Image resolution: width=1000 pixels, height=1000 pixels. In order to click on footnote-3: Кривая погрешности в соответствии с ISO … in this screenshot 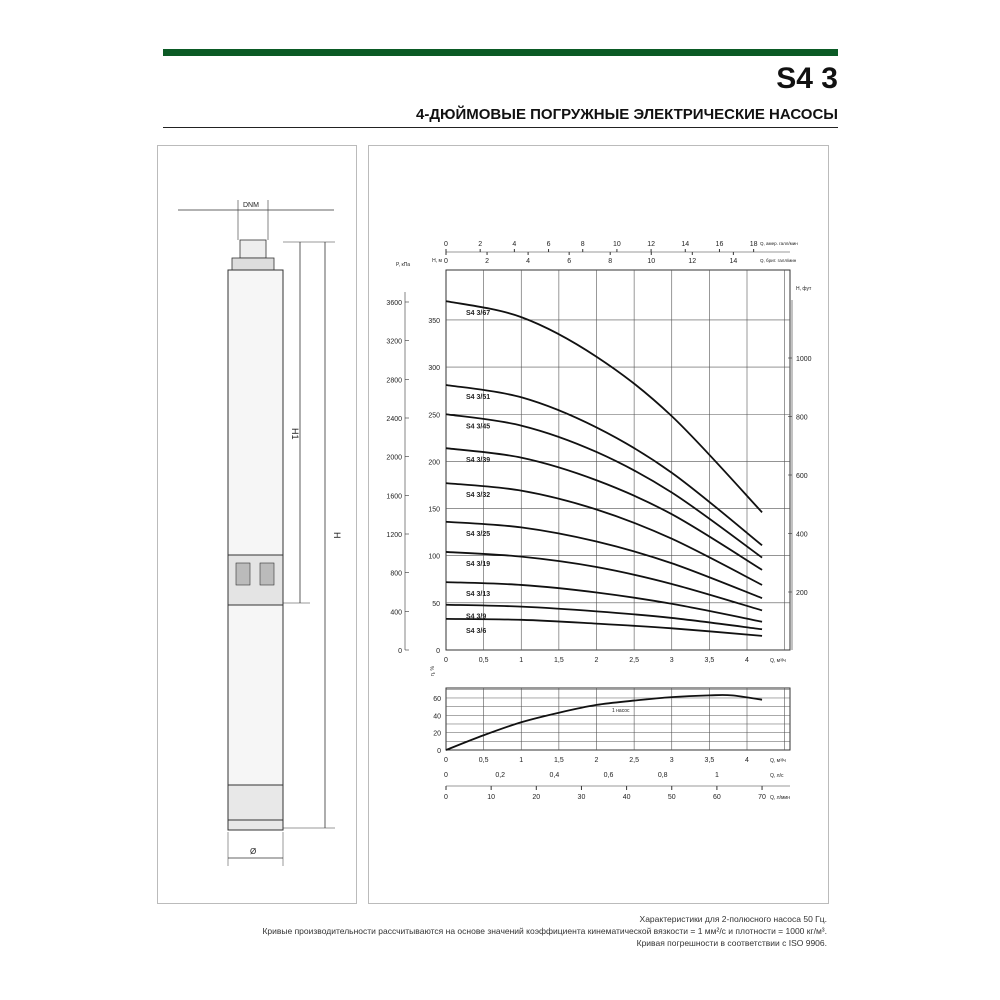, I will do `click(731, 943)`.